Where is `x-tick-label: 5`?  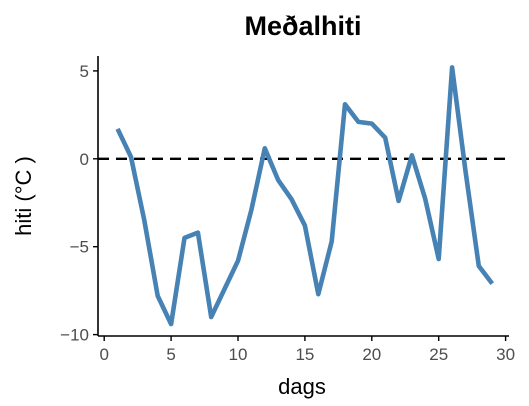 x-tick-label: 5 is located at coordinates (170, 354).